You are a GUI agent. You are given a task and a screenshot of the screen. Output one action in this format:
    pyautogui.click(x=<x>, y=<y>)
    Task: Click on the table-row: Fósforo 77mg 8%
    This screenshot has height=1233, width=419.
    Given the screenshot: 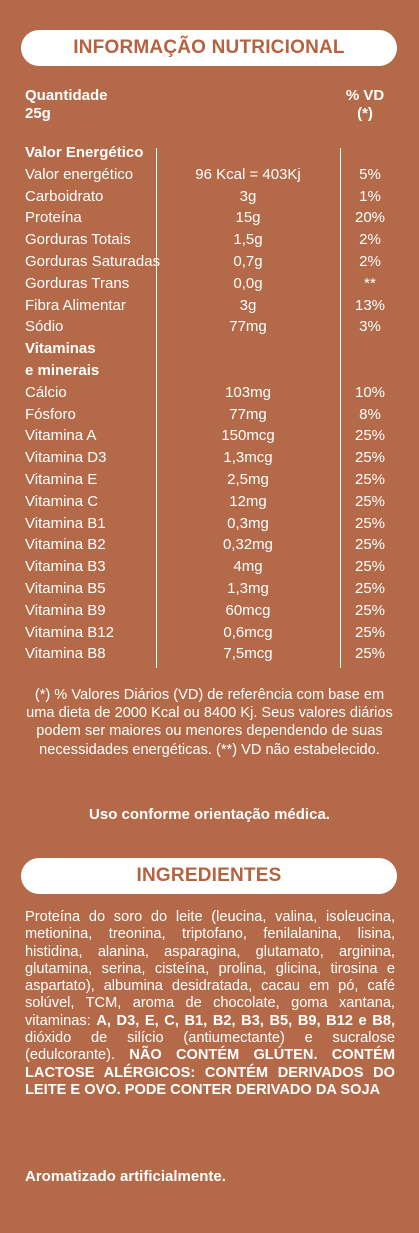 What is the action you would take?
    pyautogui.click(x=215, y=415)
    